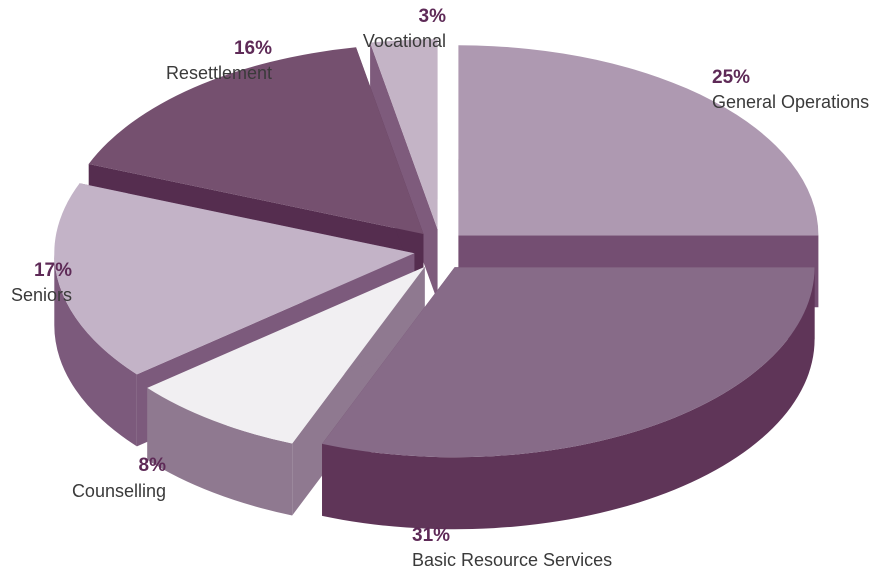  Describe the element at coordinates (286, 355) in the screenshot. I see `slice-top-counselling` at that location.